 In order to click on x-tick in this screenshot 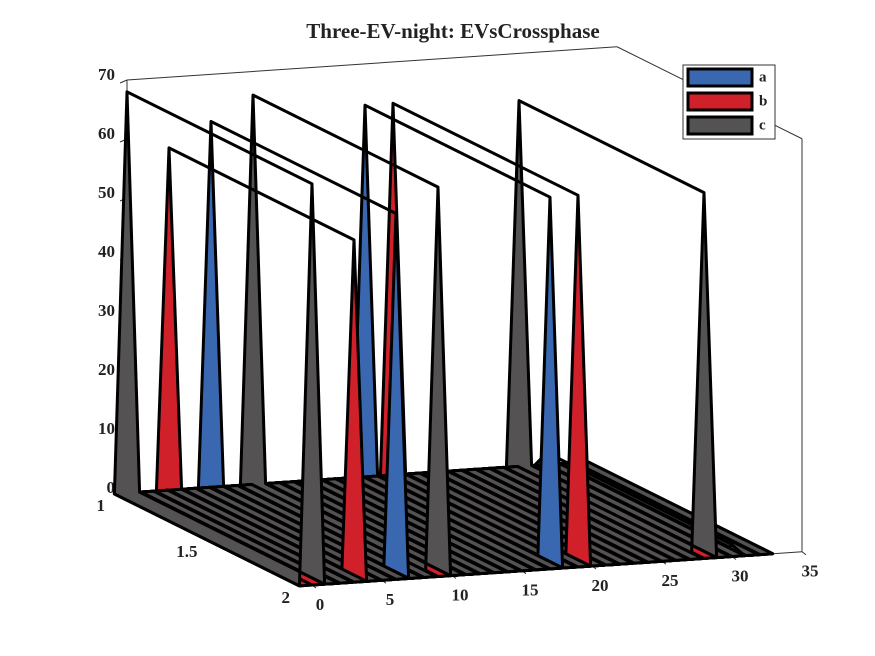, I will do `click(804, 553)`.